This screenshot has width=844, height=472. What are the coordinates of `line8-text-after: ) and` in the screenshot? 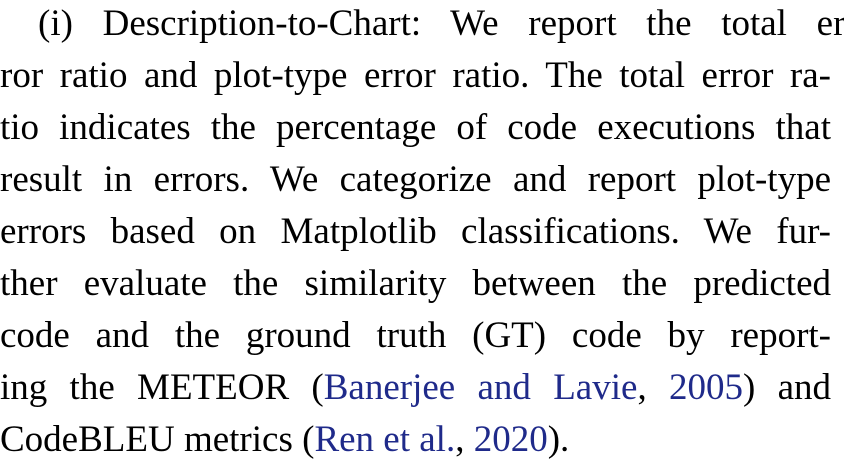 It's located at (786, 387).